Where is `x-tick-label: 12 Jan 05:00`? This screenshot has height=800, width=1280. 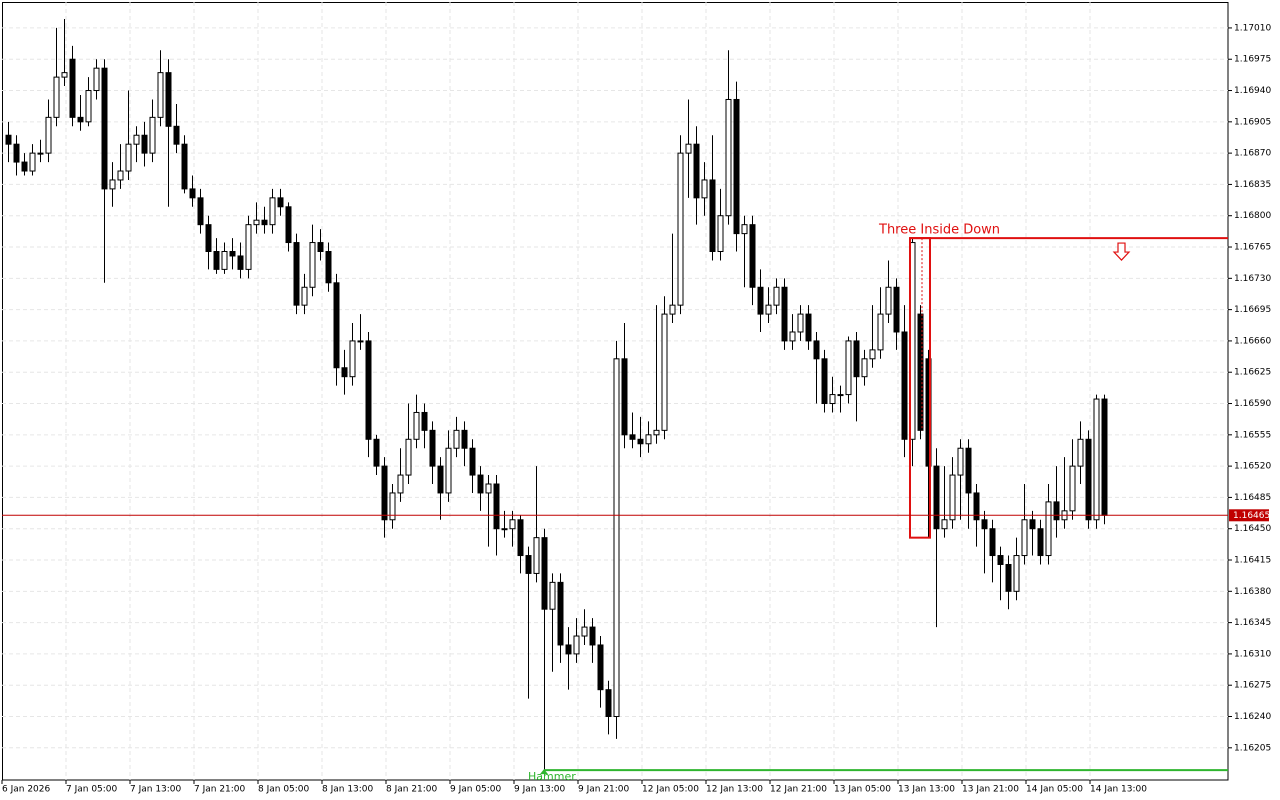
x-tick-label: 12 Jan 05:00 is located at coordinates (670, 790).